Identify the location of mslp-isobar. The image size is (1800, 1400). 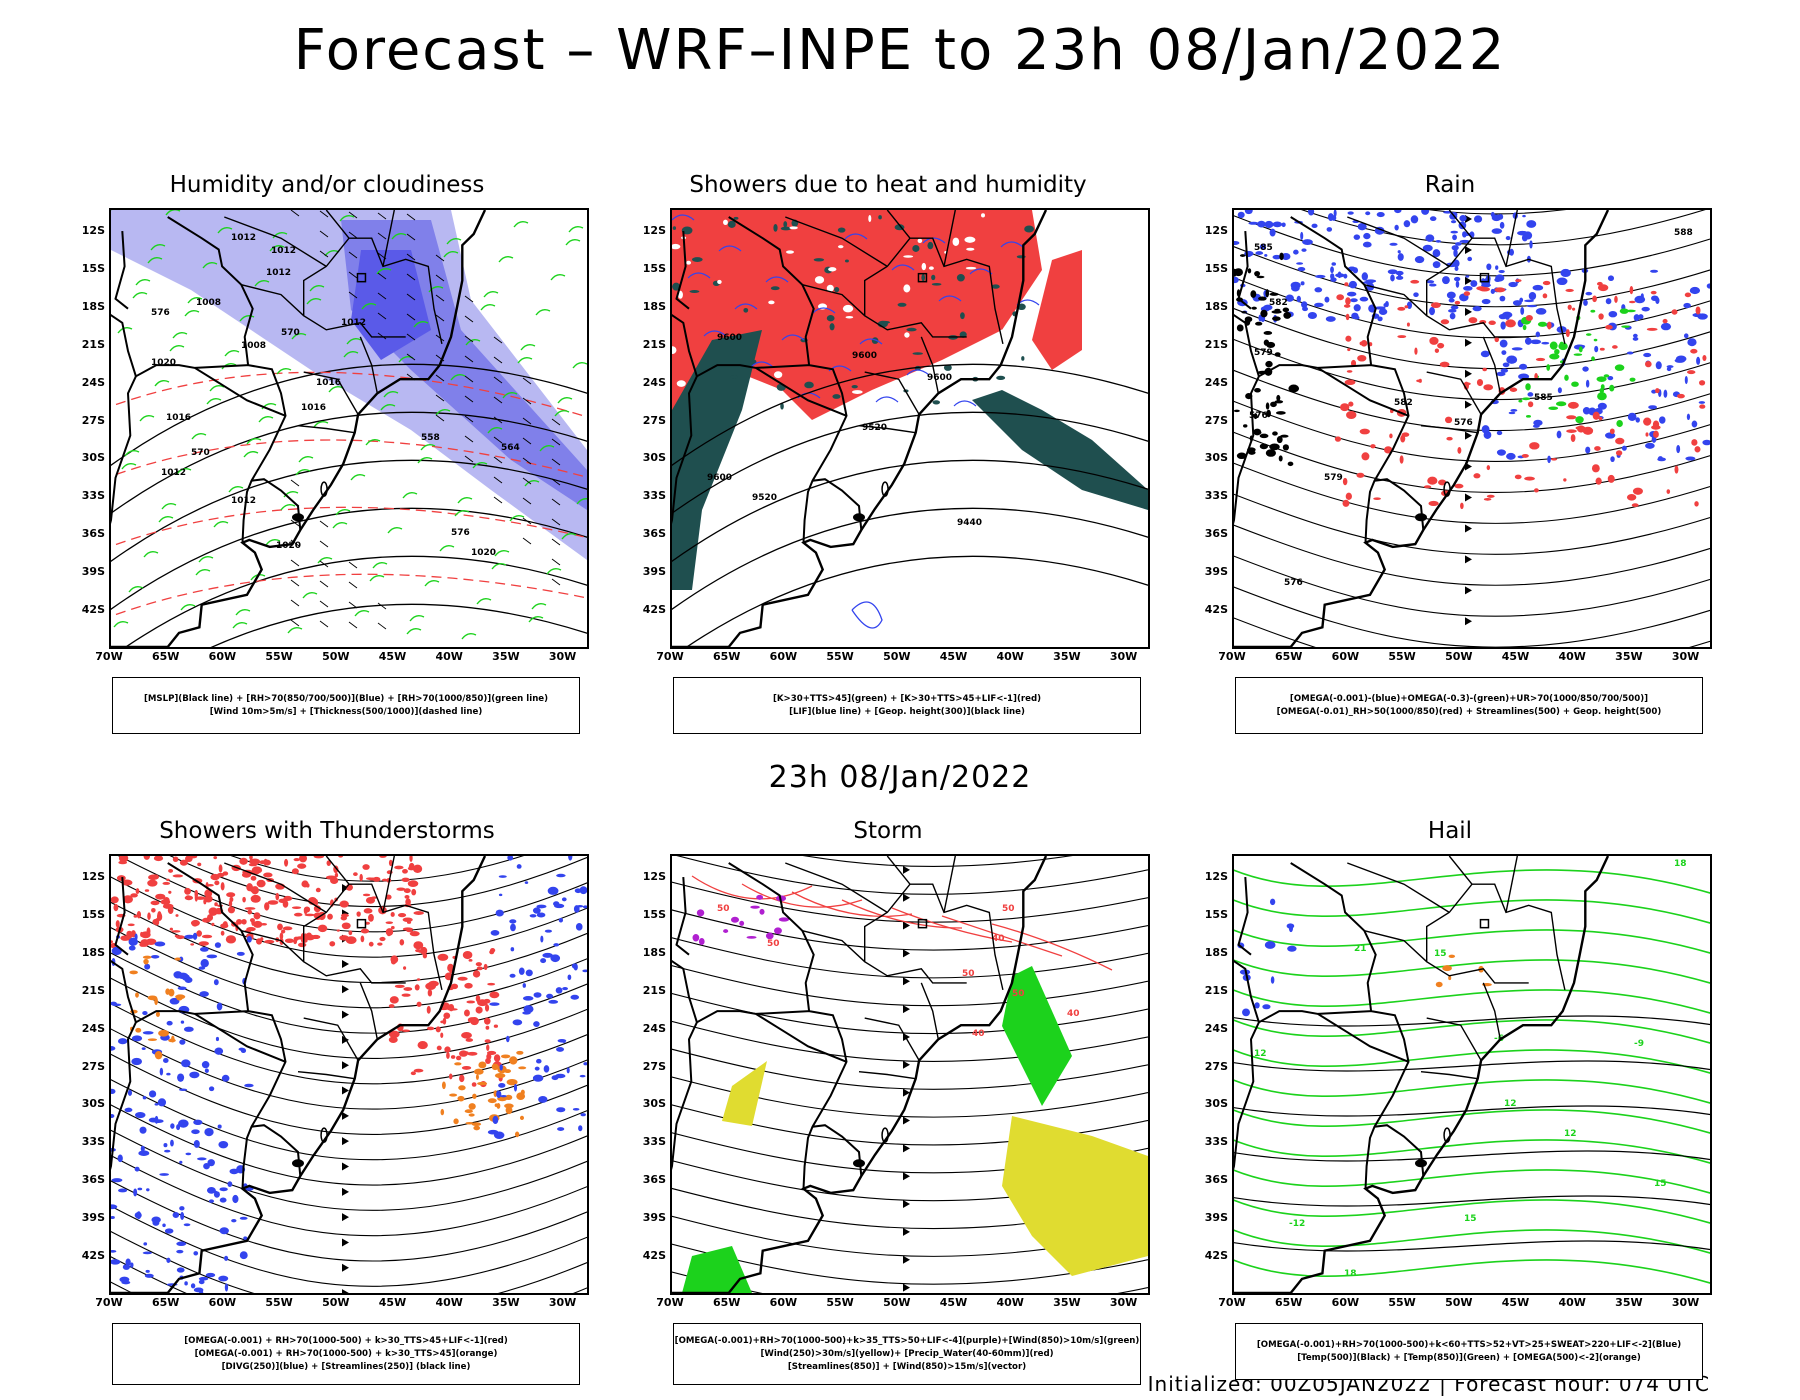
(355, 601).